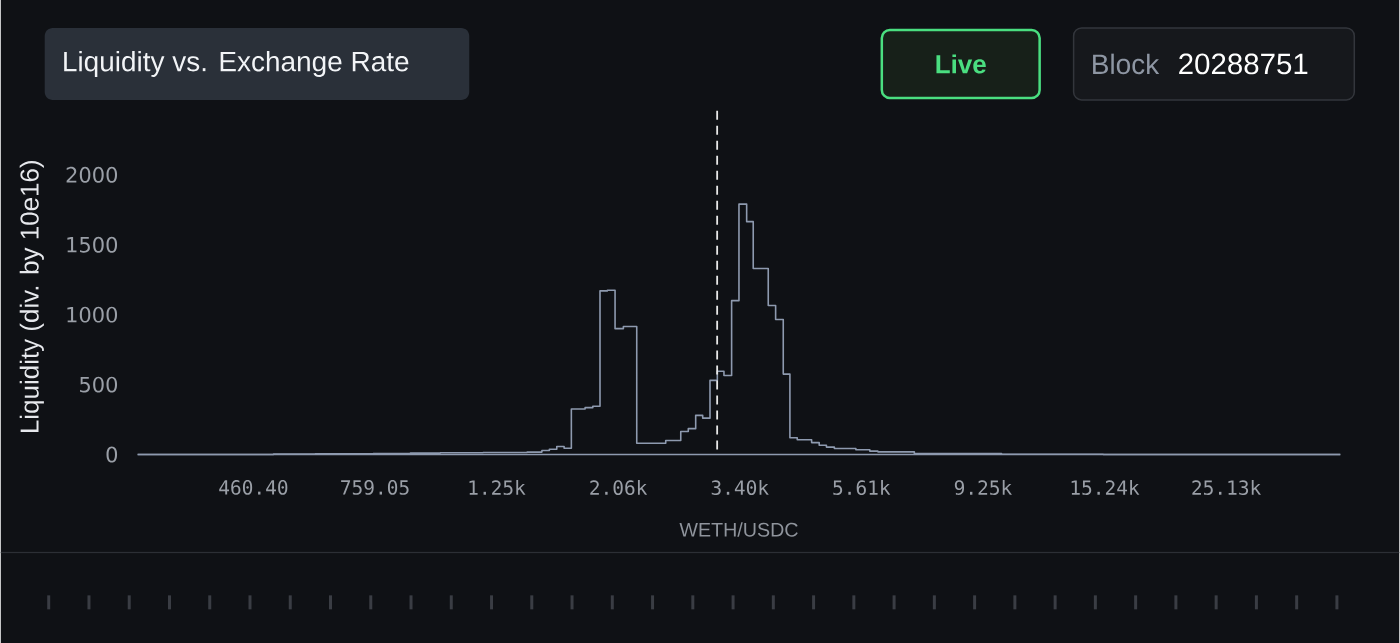 This screenshot has width=1400, height=643. Describe the element at coordinates (92, 314) in the screenshot. I see `y-tick-label: 1000` at that location.